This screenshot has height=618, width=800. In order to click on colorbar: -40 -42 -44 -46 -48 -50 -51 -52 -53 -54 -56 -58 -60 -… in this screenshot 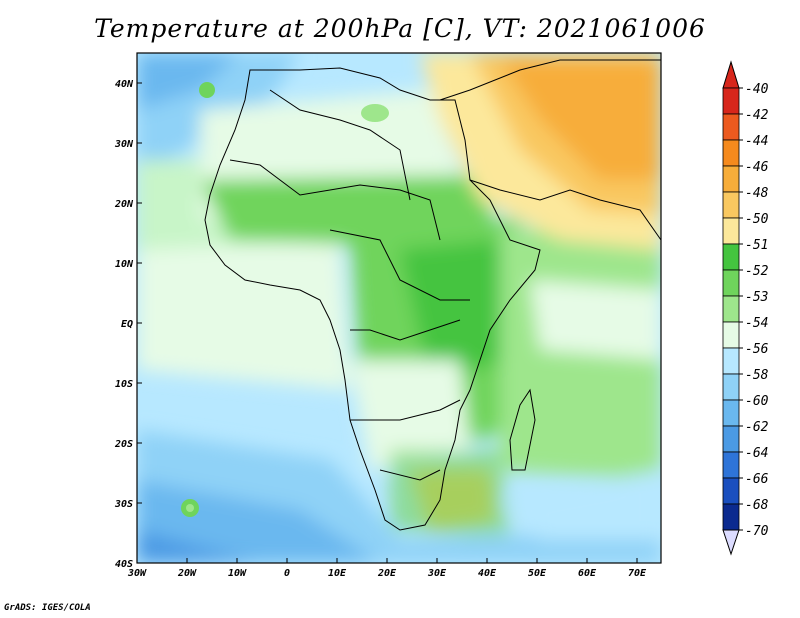, I will do `click(745, 308)`.